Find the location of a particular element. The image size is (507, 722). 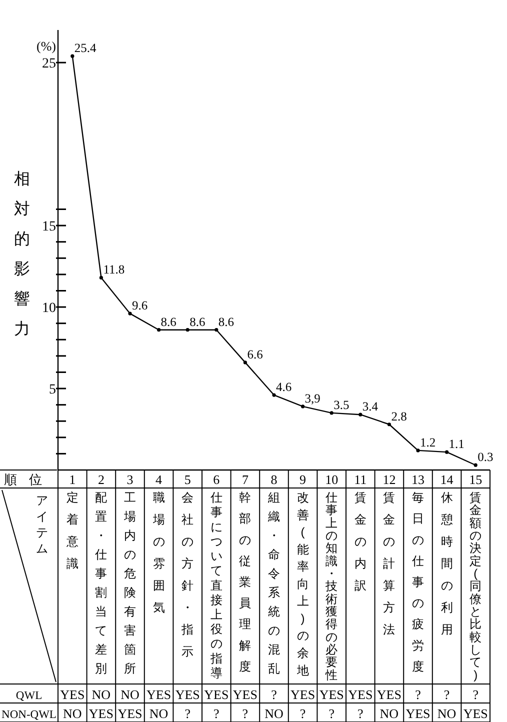

x-tick-label: 12 is located at coordinates (389, 479).